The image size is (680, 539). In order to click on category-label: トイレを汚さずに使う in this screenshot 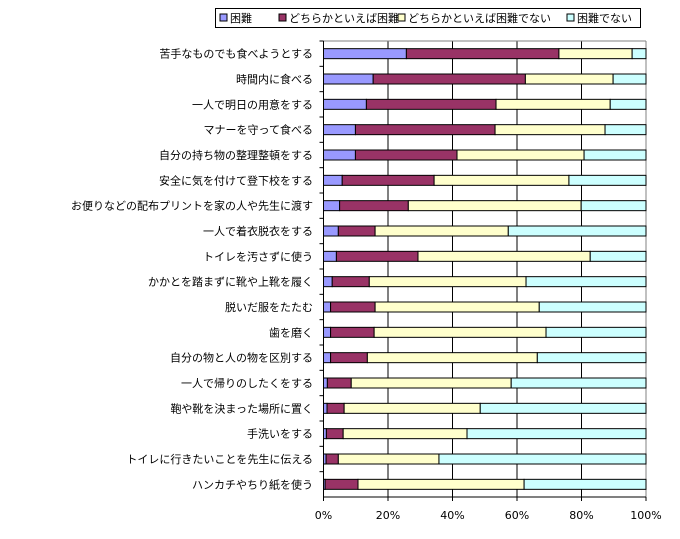, I will do `click(258, 256)`.